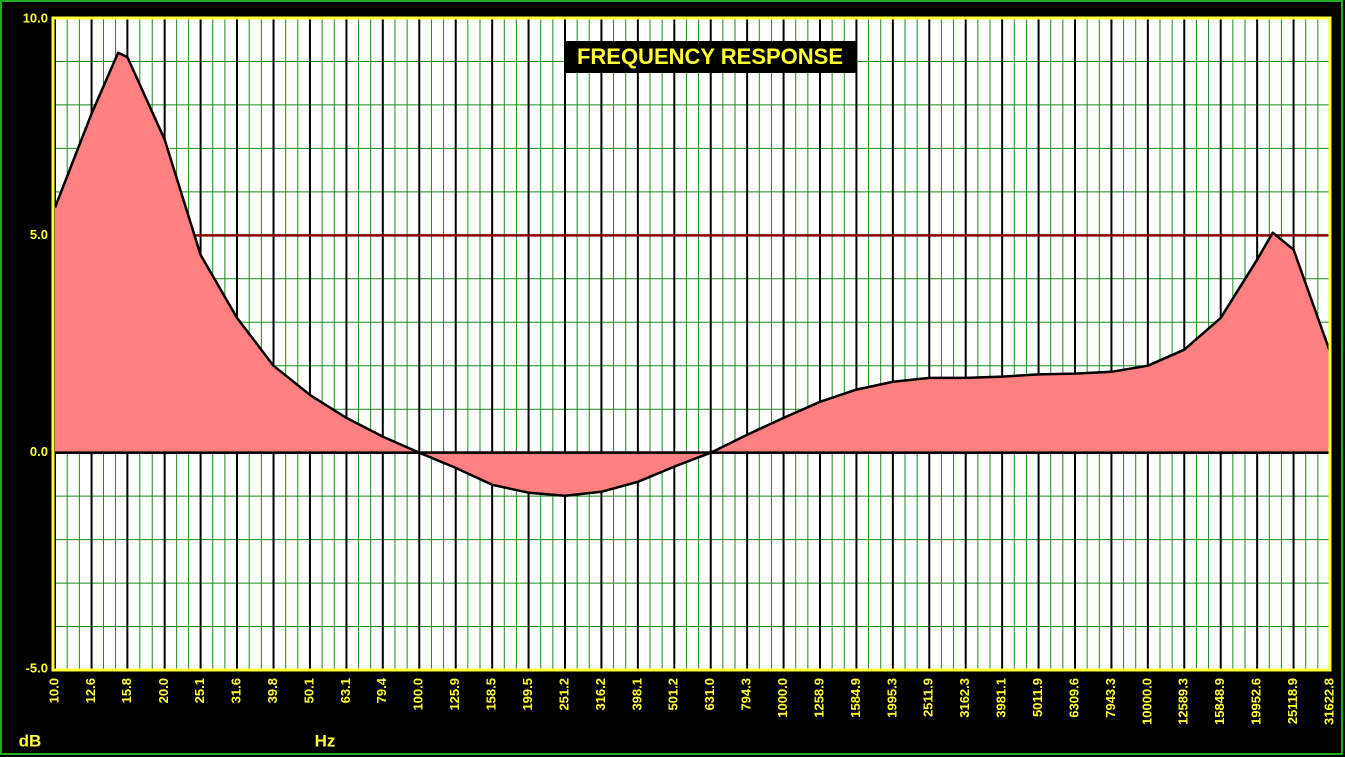  I want to click on x-tick-label: 10000.0, so click(1146, 701).